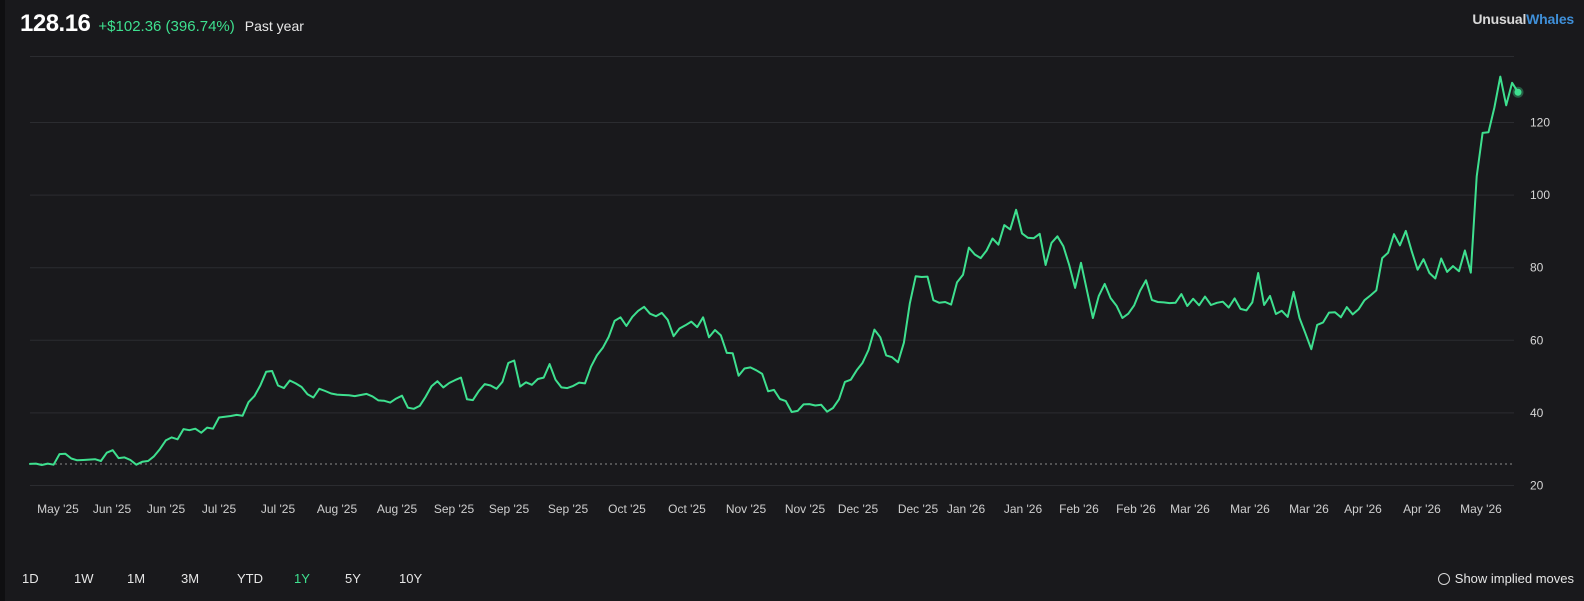 The height and width of the screenshot is (601, 1584). What do you see at coordinates (1518, 92) in the screenshot?
I see `last-point-marker` at bounding box center [1518, 92].